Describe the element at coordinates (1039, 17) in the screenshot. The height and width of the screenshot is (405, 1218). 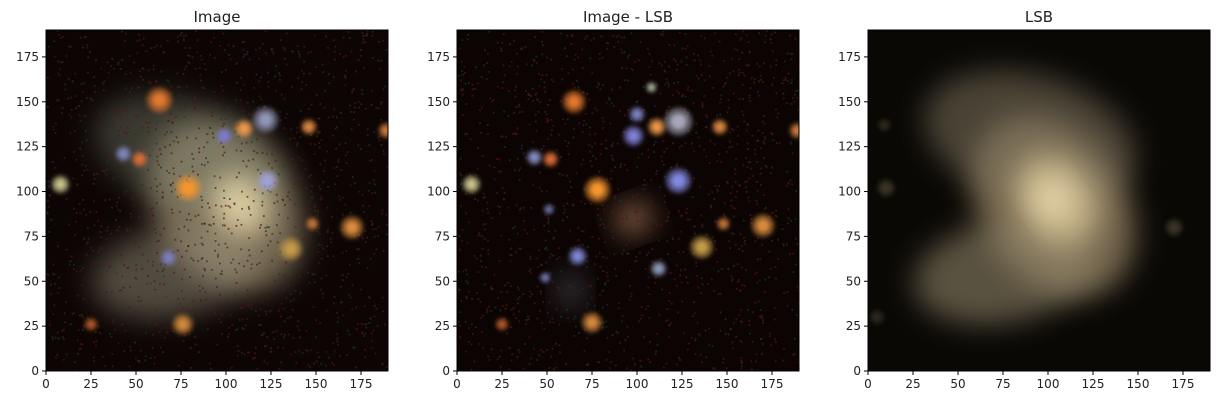
I see `panel-title: LSB` at that location.